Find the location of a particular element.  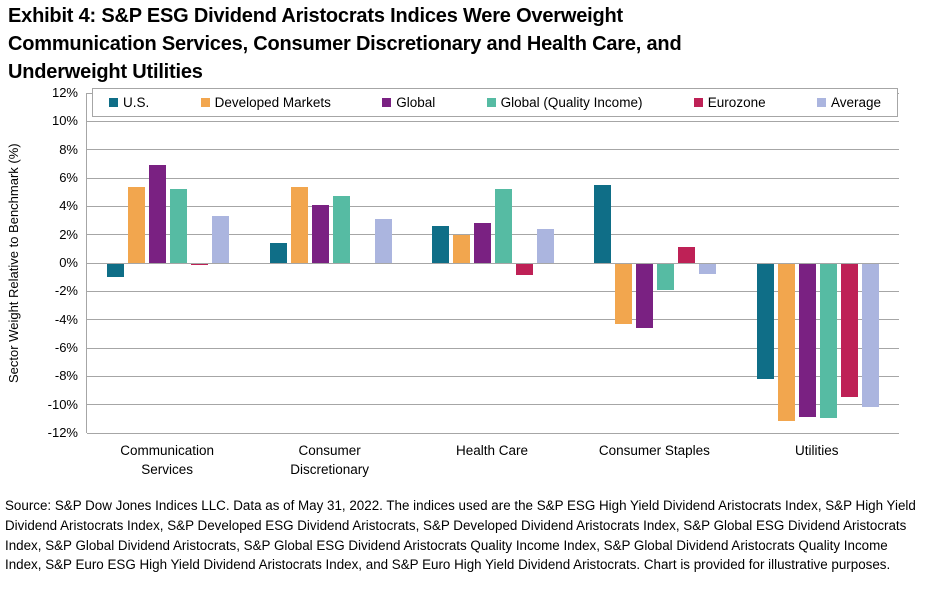

legend-label: Global is located at coordinates (416, 102).